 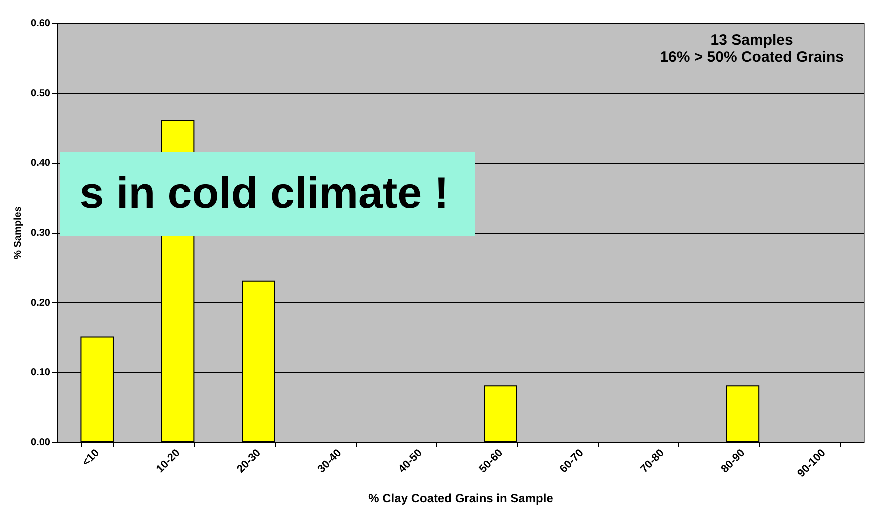 I want to click on annotation: 13 Samples, so click(x=752, y=40).